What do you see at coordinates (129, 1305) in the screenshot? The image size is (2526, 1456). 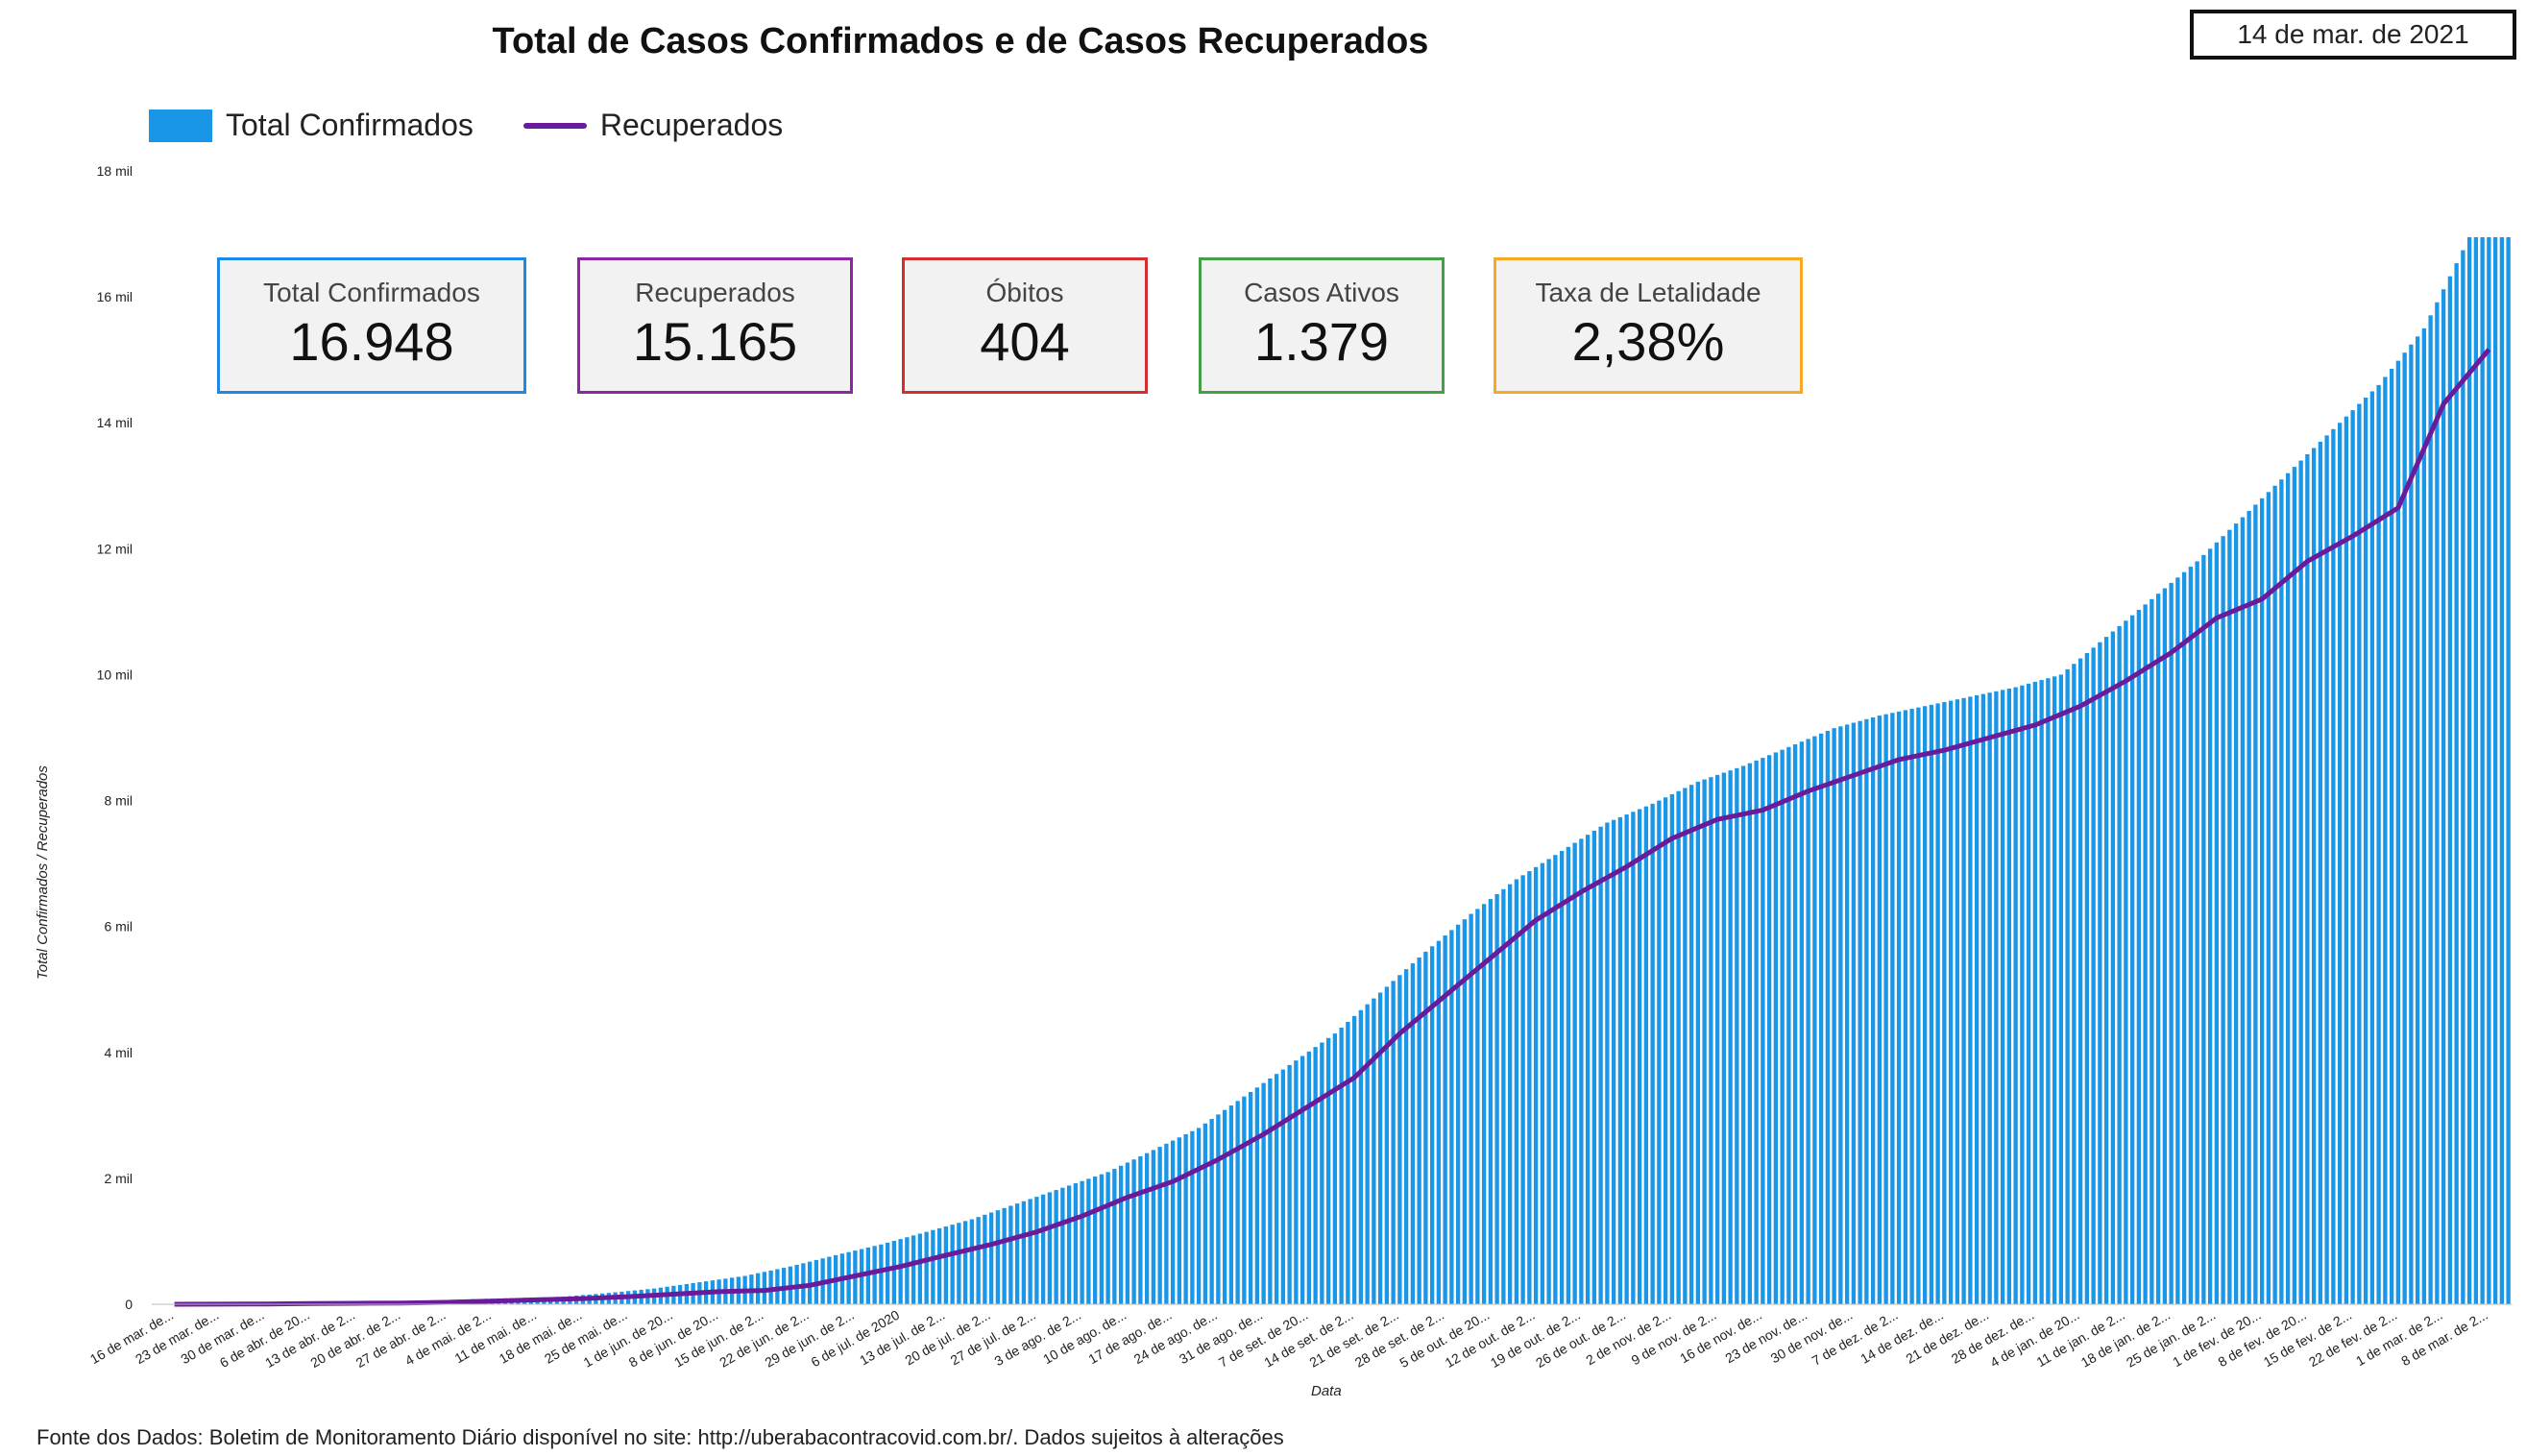 I see `y-tick-label: 0` at bounding box center [129, 1305].